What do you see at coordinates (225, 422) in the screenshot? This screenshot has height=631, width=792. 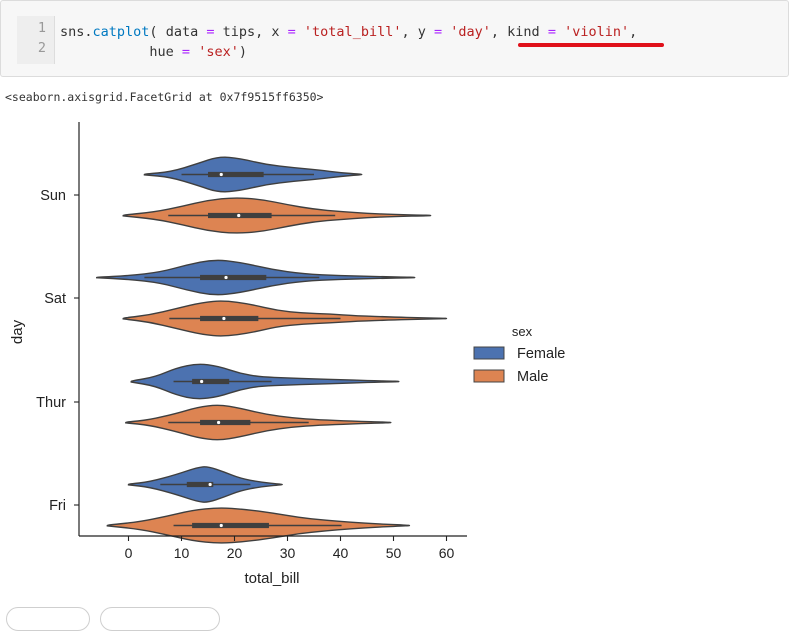 I see `iqr-box-male-thur` at bounding box center [225, 422].